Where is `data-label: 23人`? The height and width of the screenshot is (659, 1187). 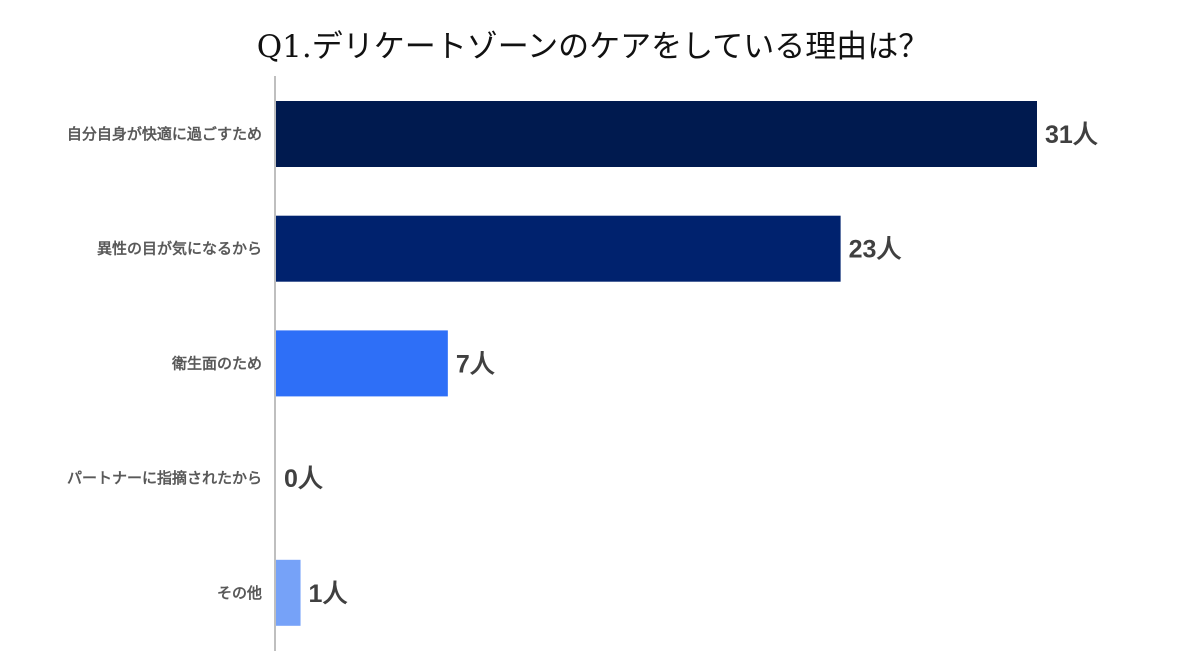 data-label: 23人 is located at coordinates (875, 250).